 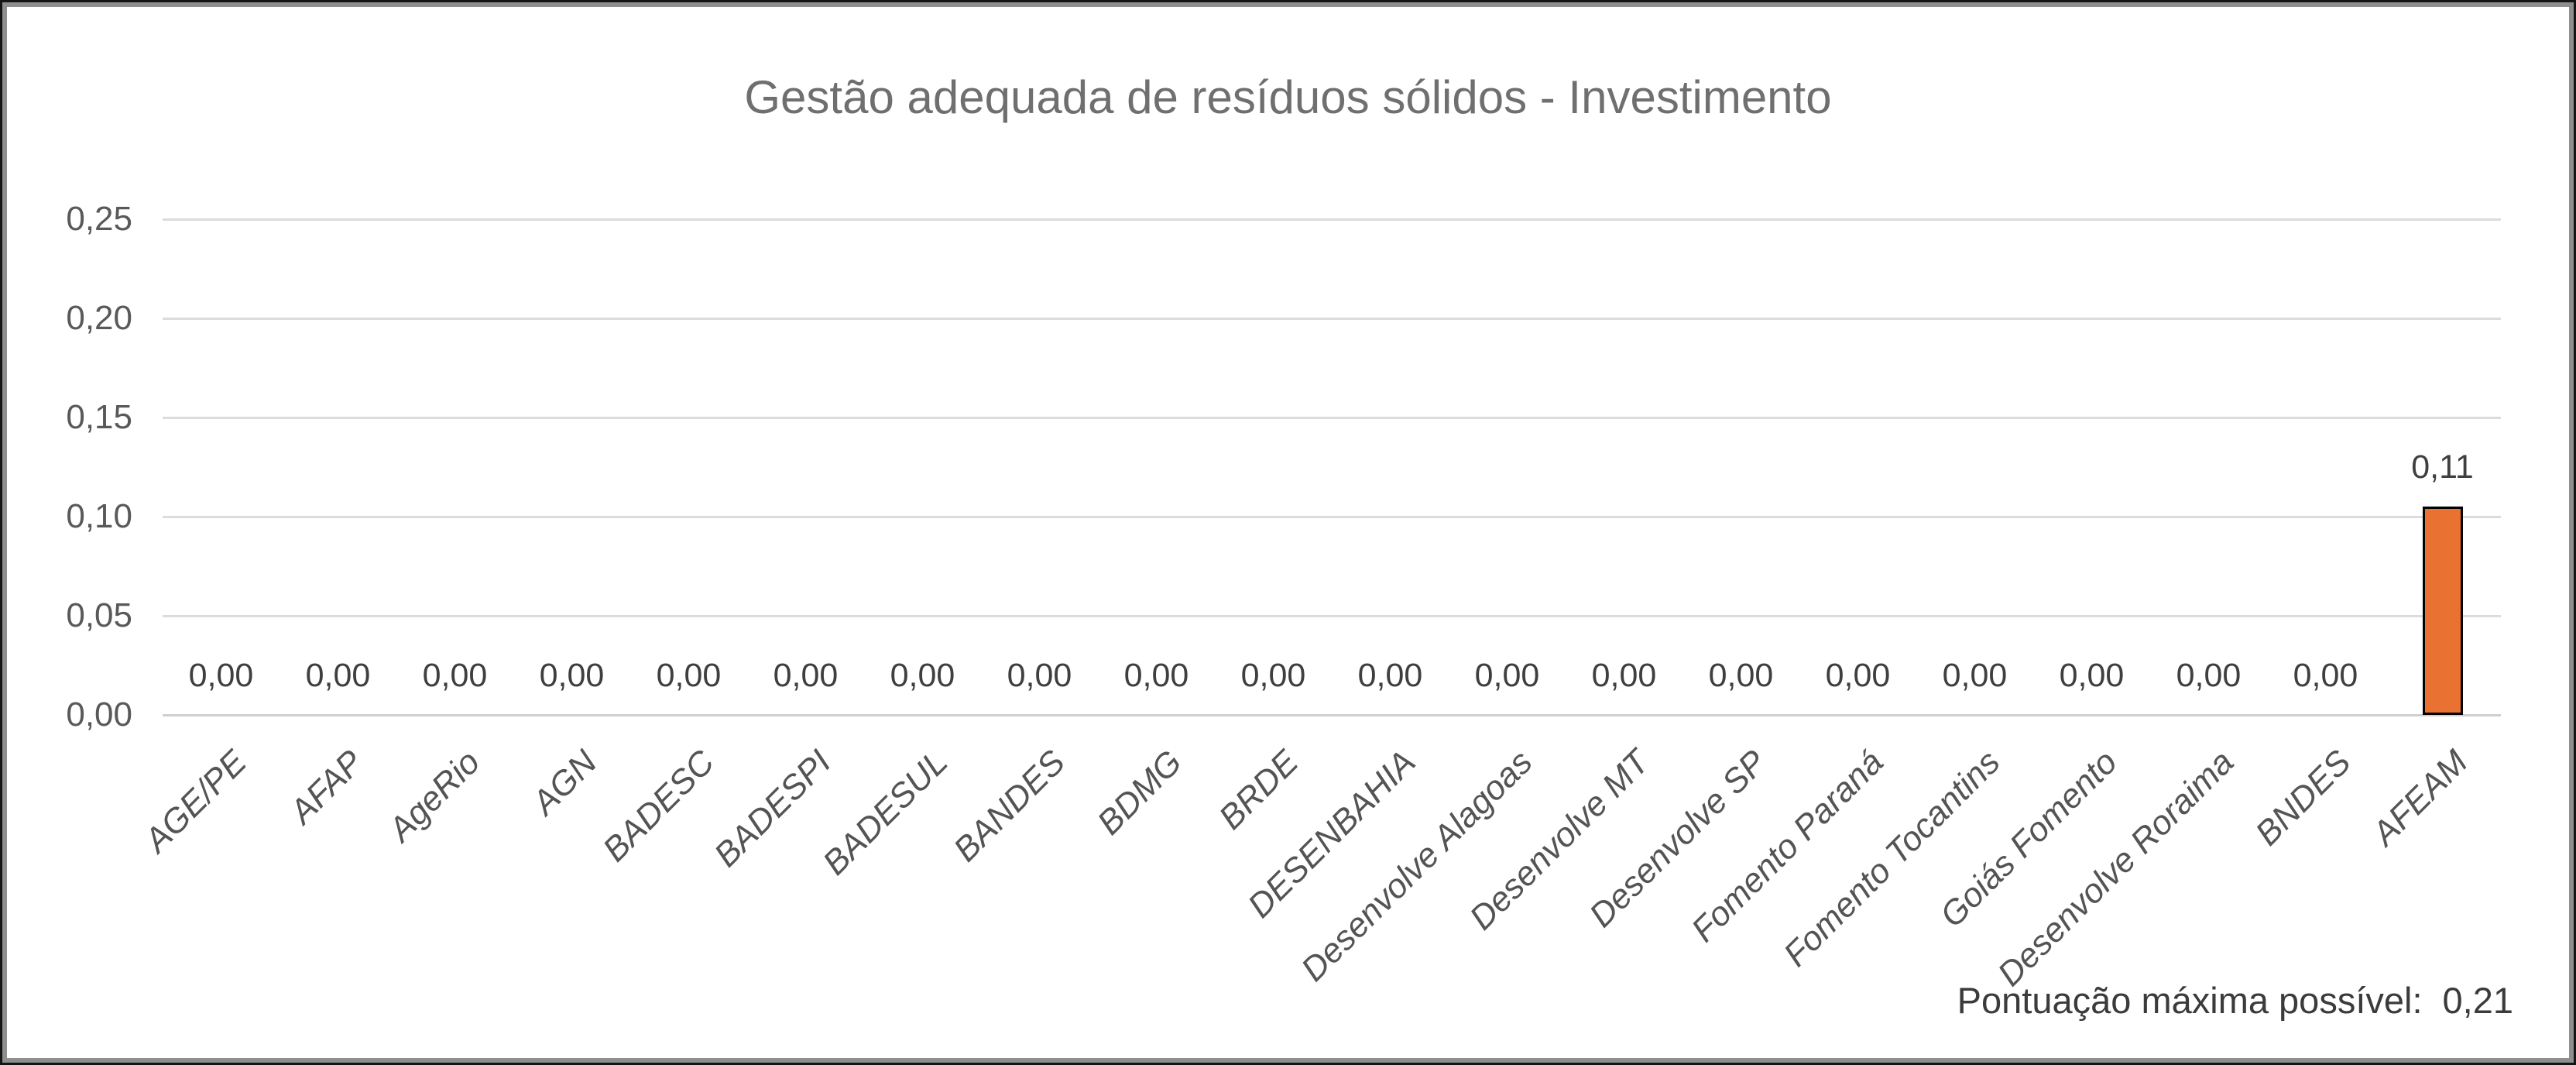 I want to click on max-score-value: 0,21, so click(x=2477, y=1000).